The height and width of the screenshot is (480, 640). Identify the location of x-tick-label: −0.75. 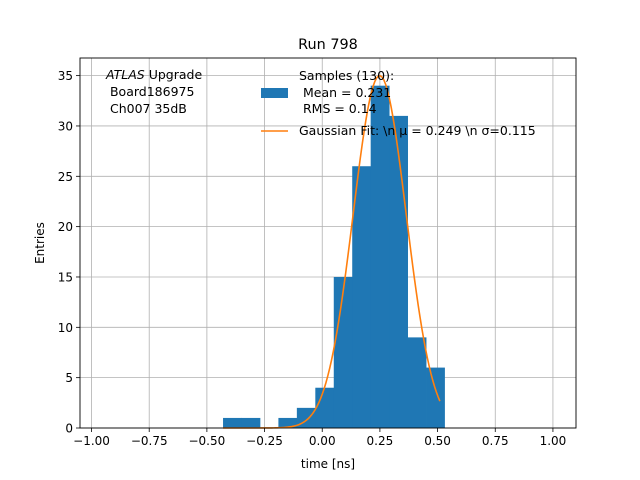
(149, 441).